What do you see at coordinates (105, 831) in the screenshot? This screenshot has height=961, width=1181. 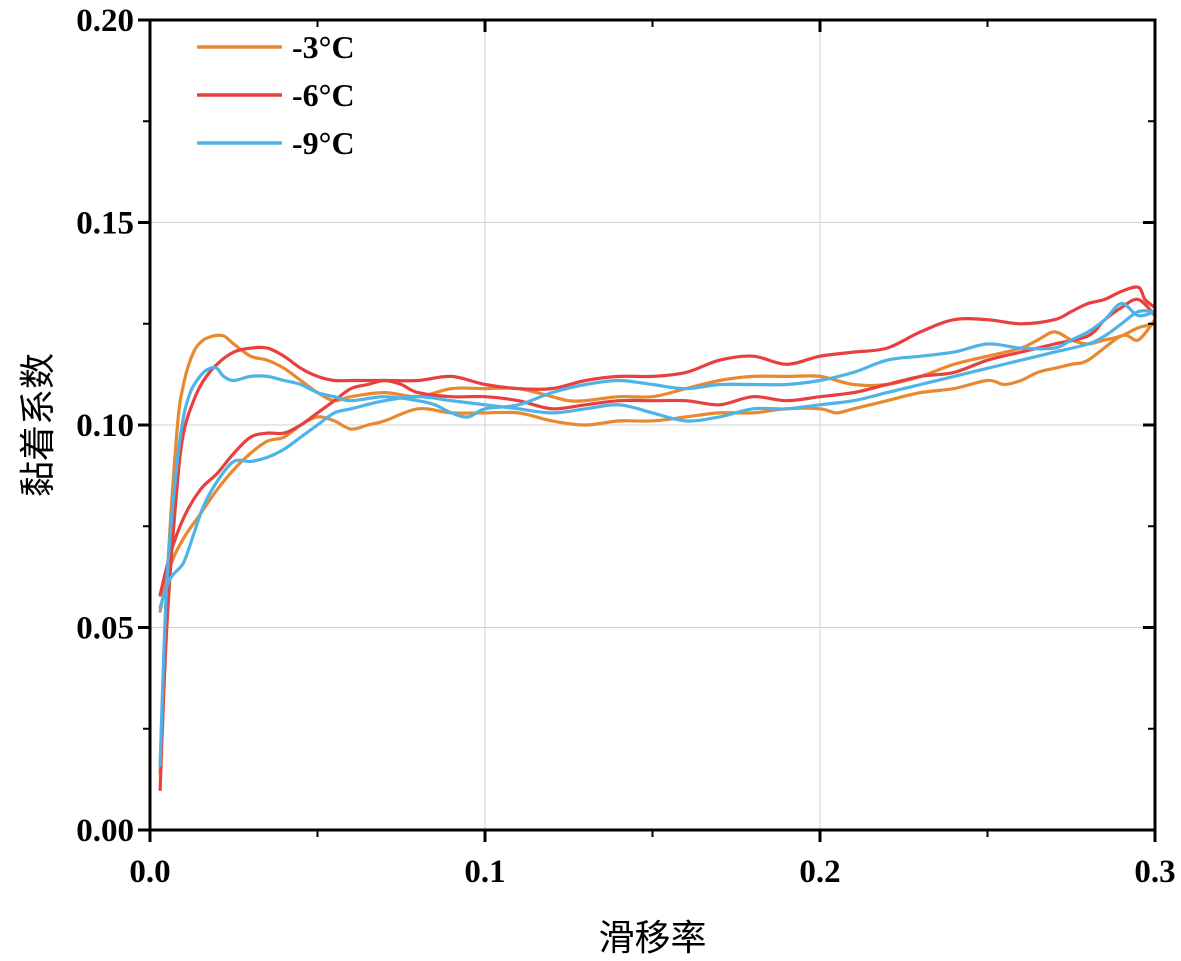 I see `y-tick-label: 0.00` at bounding box center [105, 831].